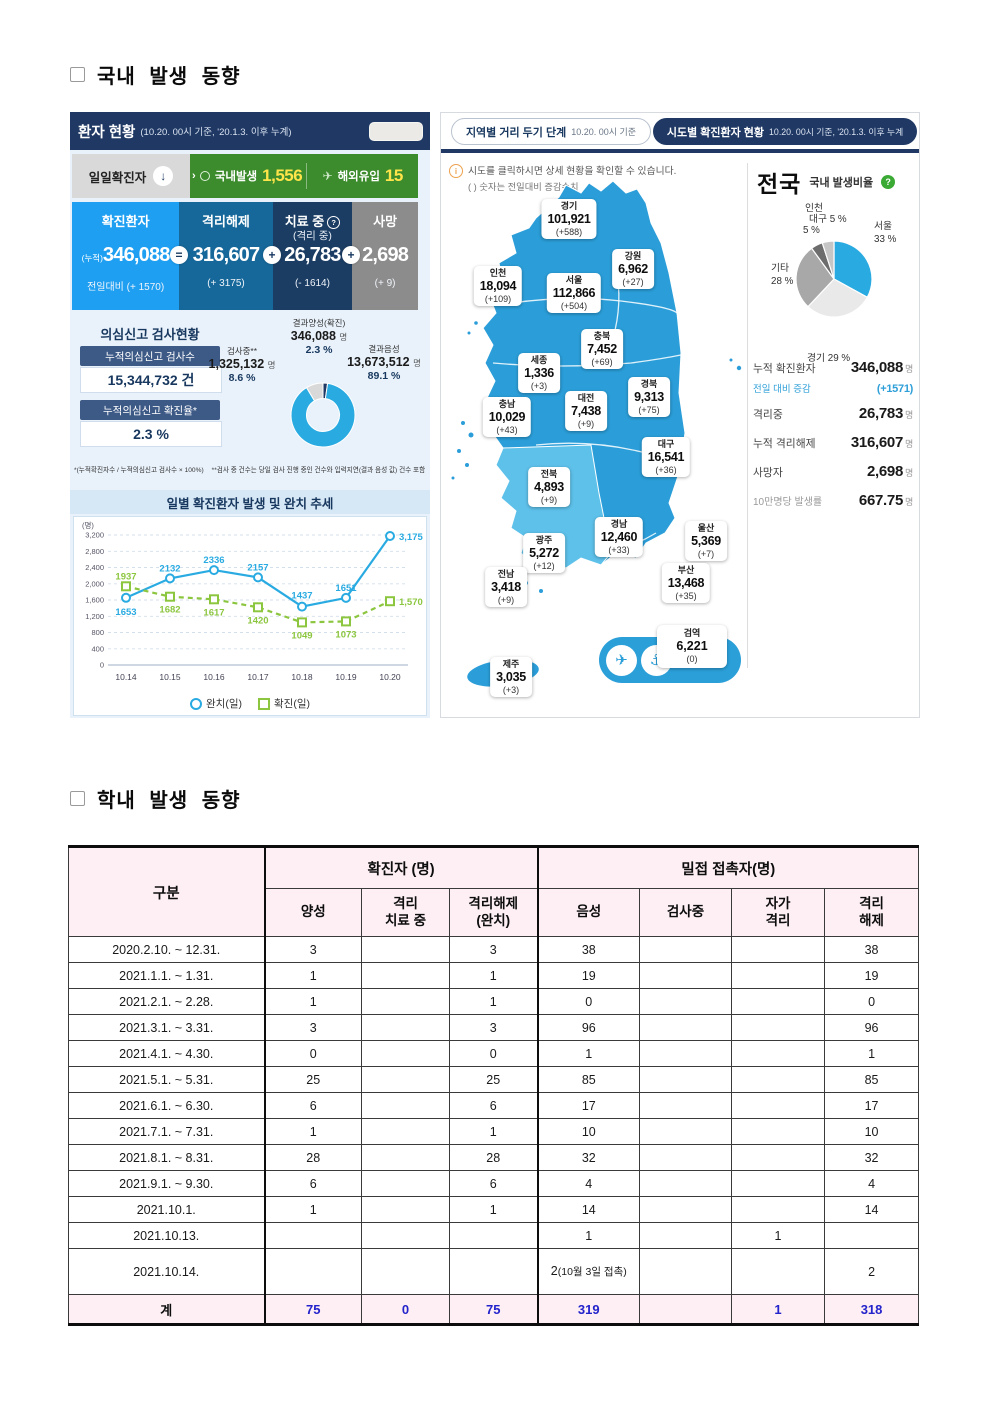  What do you see at coordinates (507, 417) in the screenshot?
I see `map-region-label: 충남 10,029 (+43)` at bounding box center [507, 417].